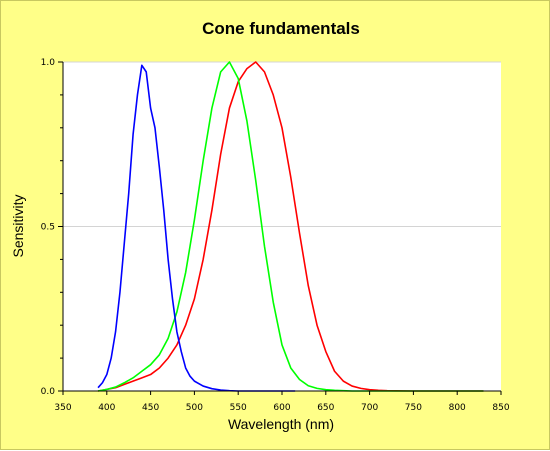 Image resolution: width=550 pixels, height=451 pixels. What do you see at coordinates (48, 228) in the screenshot?
I see `y-tick-label-1: 0.5` at bounding box center [48, 228].